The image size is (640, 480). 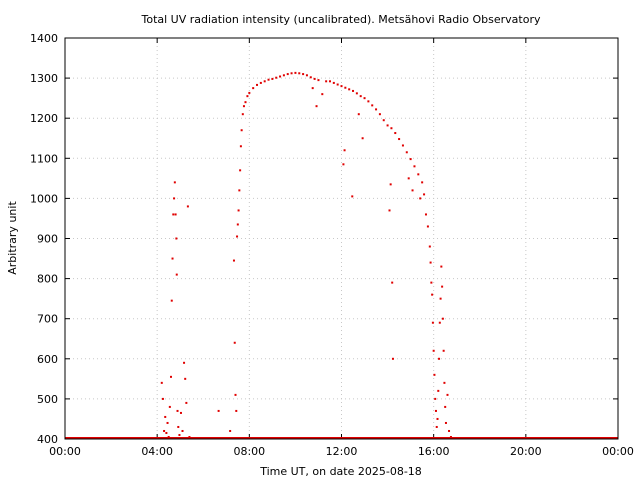 I want to click on y-tick-labels: 400 500 600 700 800 900 1000 1100 1200 1300 1400, so click(x=44, y=239).